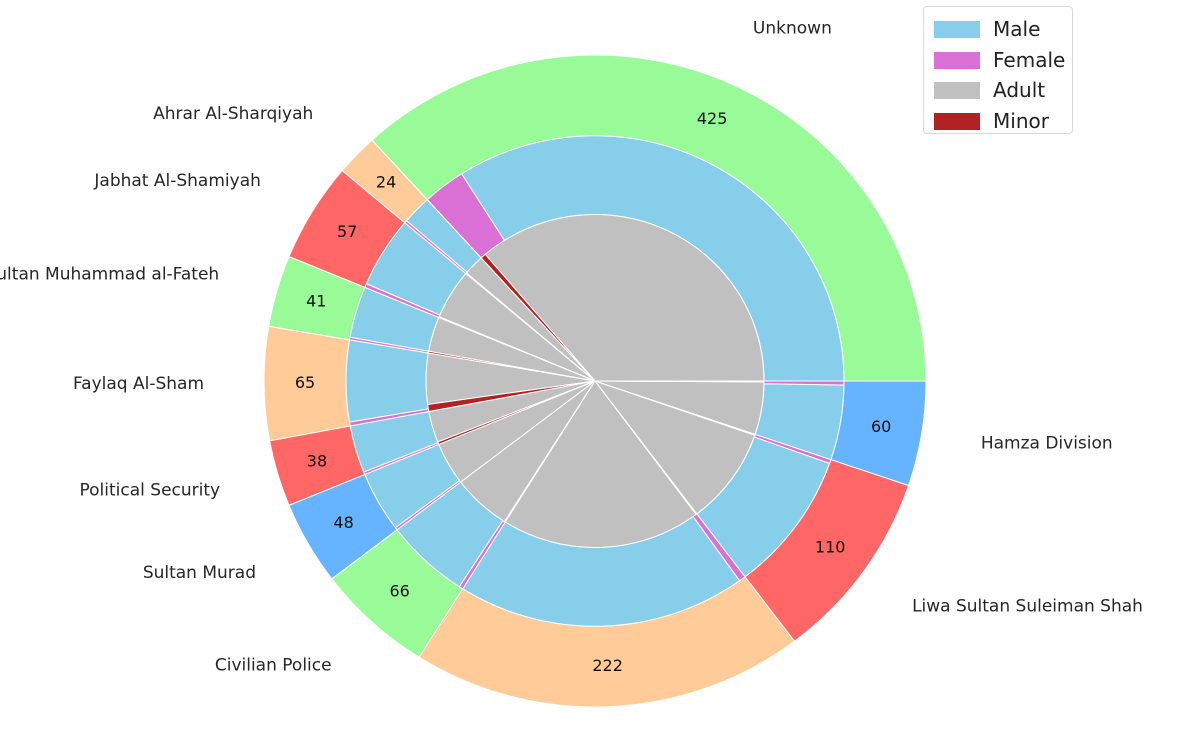 The height and width of the screenshot is (740, 1200). What do you see at coordinates (607, 665) in the screenshot?
I see `value-label-military-police: 222` at bounding box center [607, 665].